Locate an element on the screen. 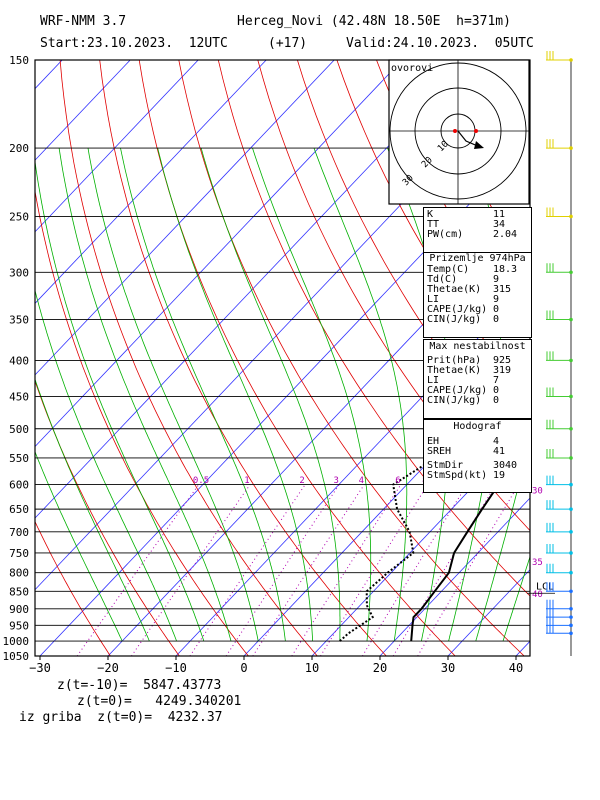 The image size is (600, 800). pressure-tick-label: 850 is located at coordinates (19, 591).